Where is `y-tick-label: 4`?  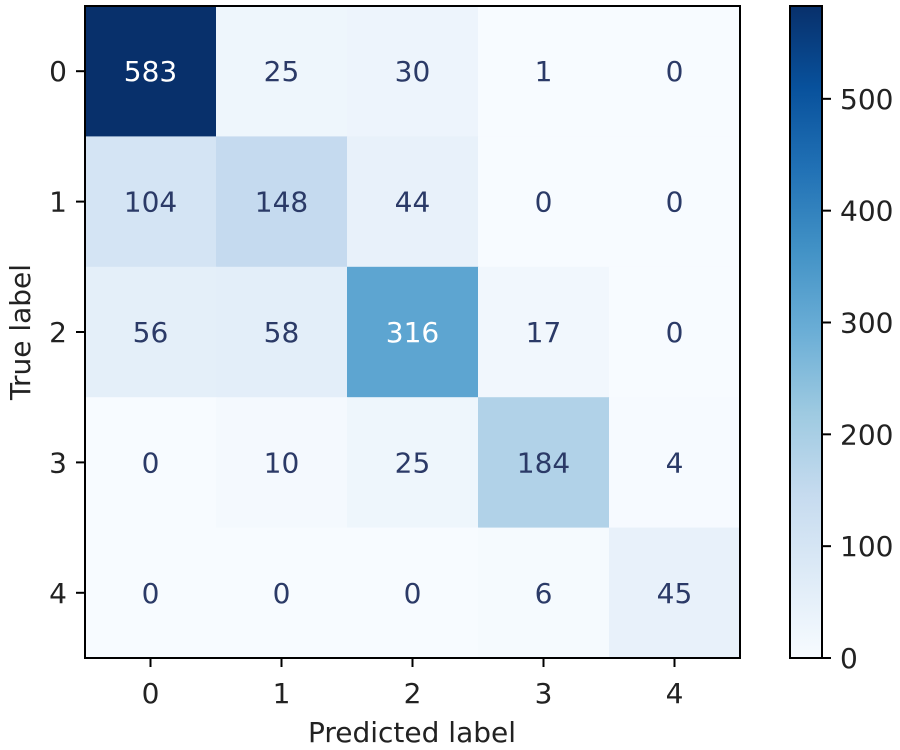 y-tick-label: 4 is located at coordinates (58, 593).